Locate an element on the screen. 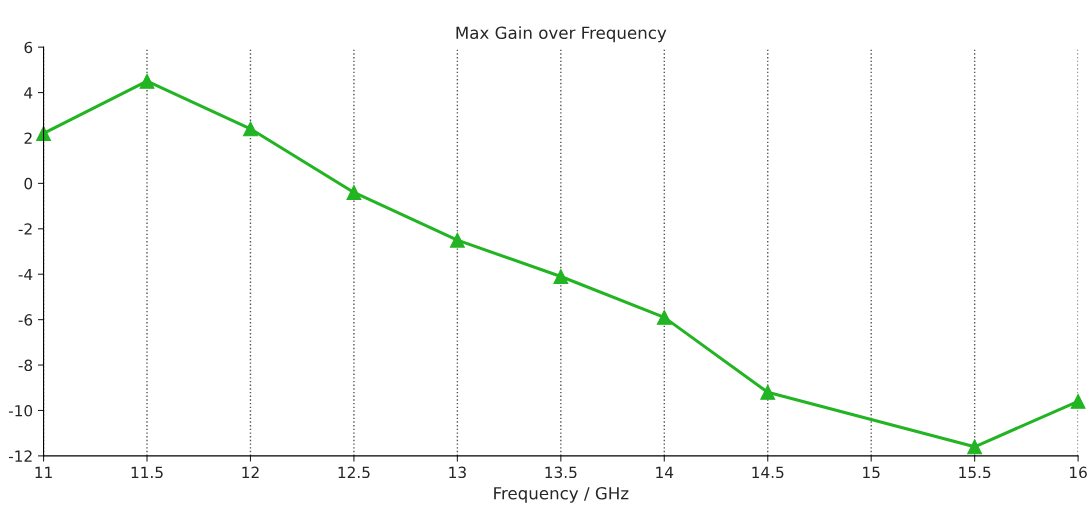  y-tick-label: -8 is located at coordinates (25, 365).